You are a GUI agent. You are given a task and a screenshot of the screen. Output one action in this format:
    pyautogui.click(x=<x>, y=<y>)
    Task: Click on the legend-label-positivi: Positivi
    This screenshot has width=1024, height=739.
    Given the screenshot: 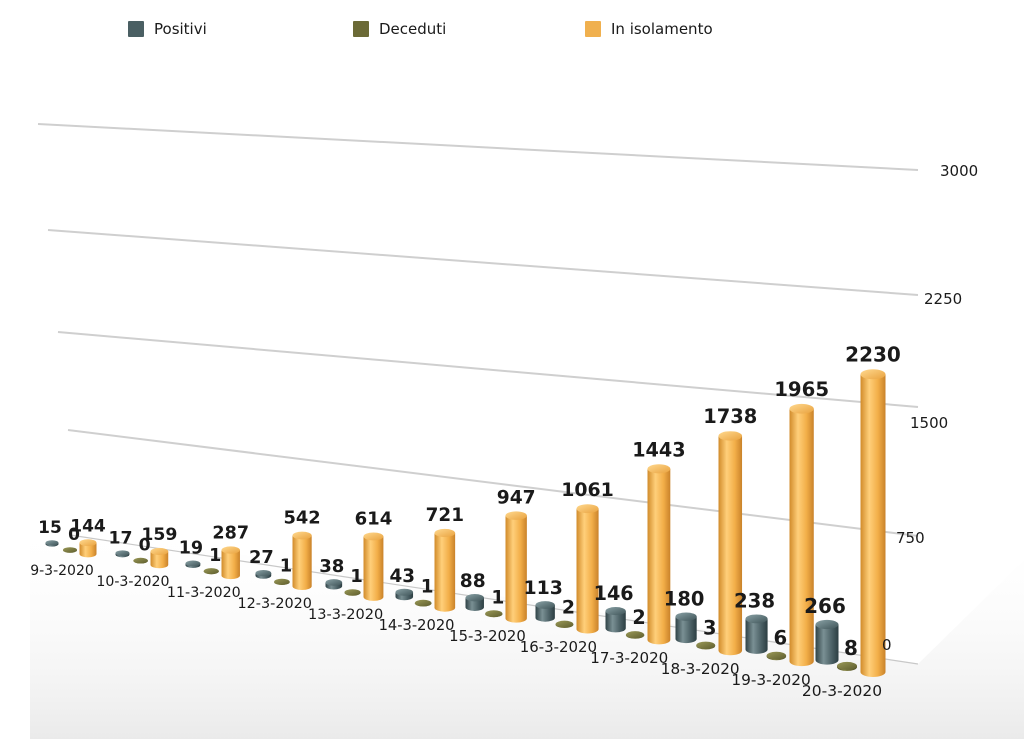 What is the action you would take?
    pyautogui.click(x=180, y=29)
    